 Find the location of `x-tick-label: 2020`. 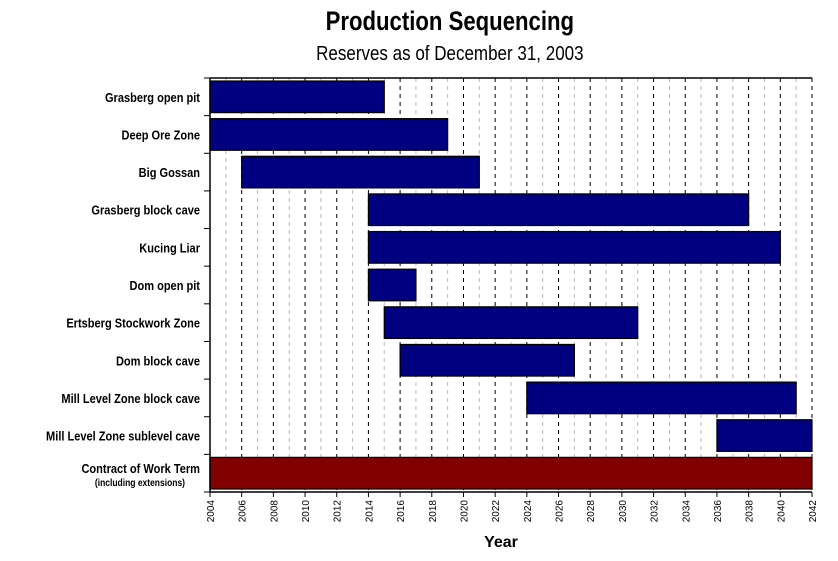

x-tick-label: 2020 is located at coordinates (464, 511).